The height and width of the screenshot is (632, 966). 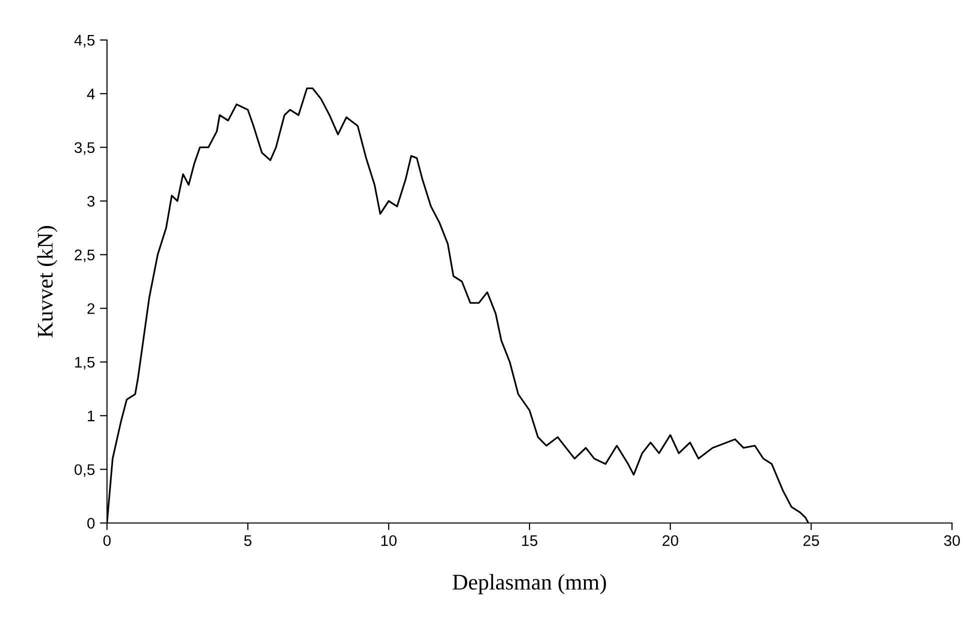 What do you see at coordinates (47, 282) in the screenshot?
I see `y-axis-title: Kuvvet (kN)` at bounding box center [47, 282].